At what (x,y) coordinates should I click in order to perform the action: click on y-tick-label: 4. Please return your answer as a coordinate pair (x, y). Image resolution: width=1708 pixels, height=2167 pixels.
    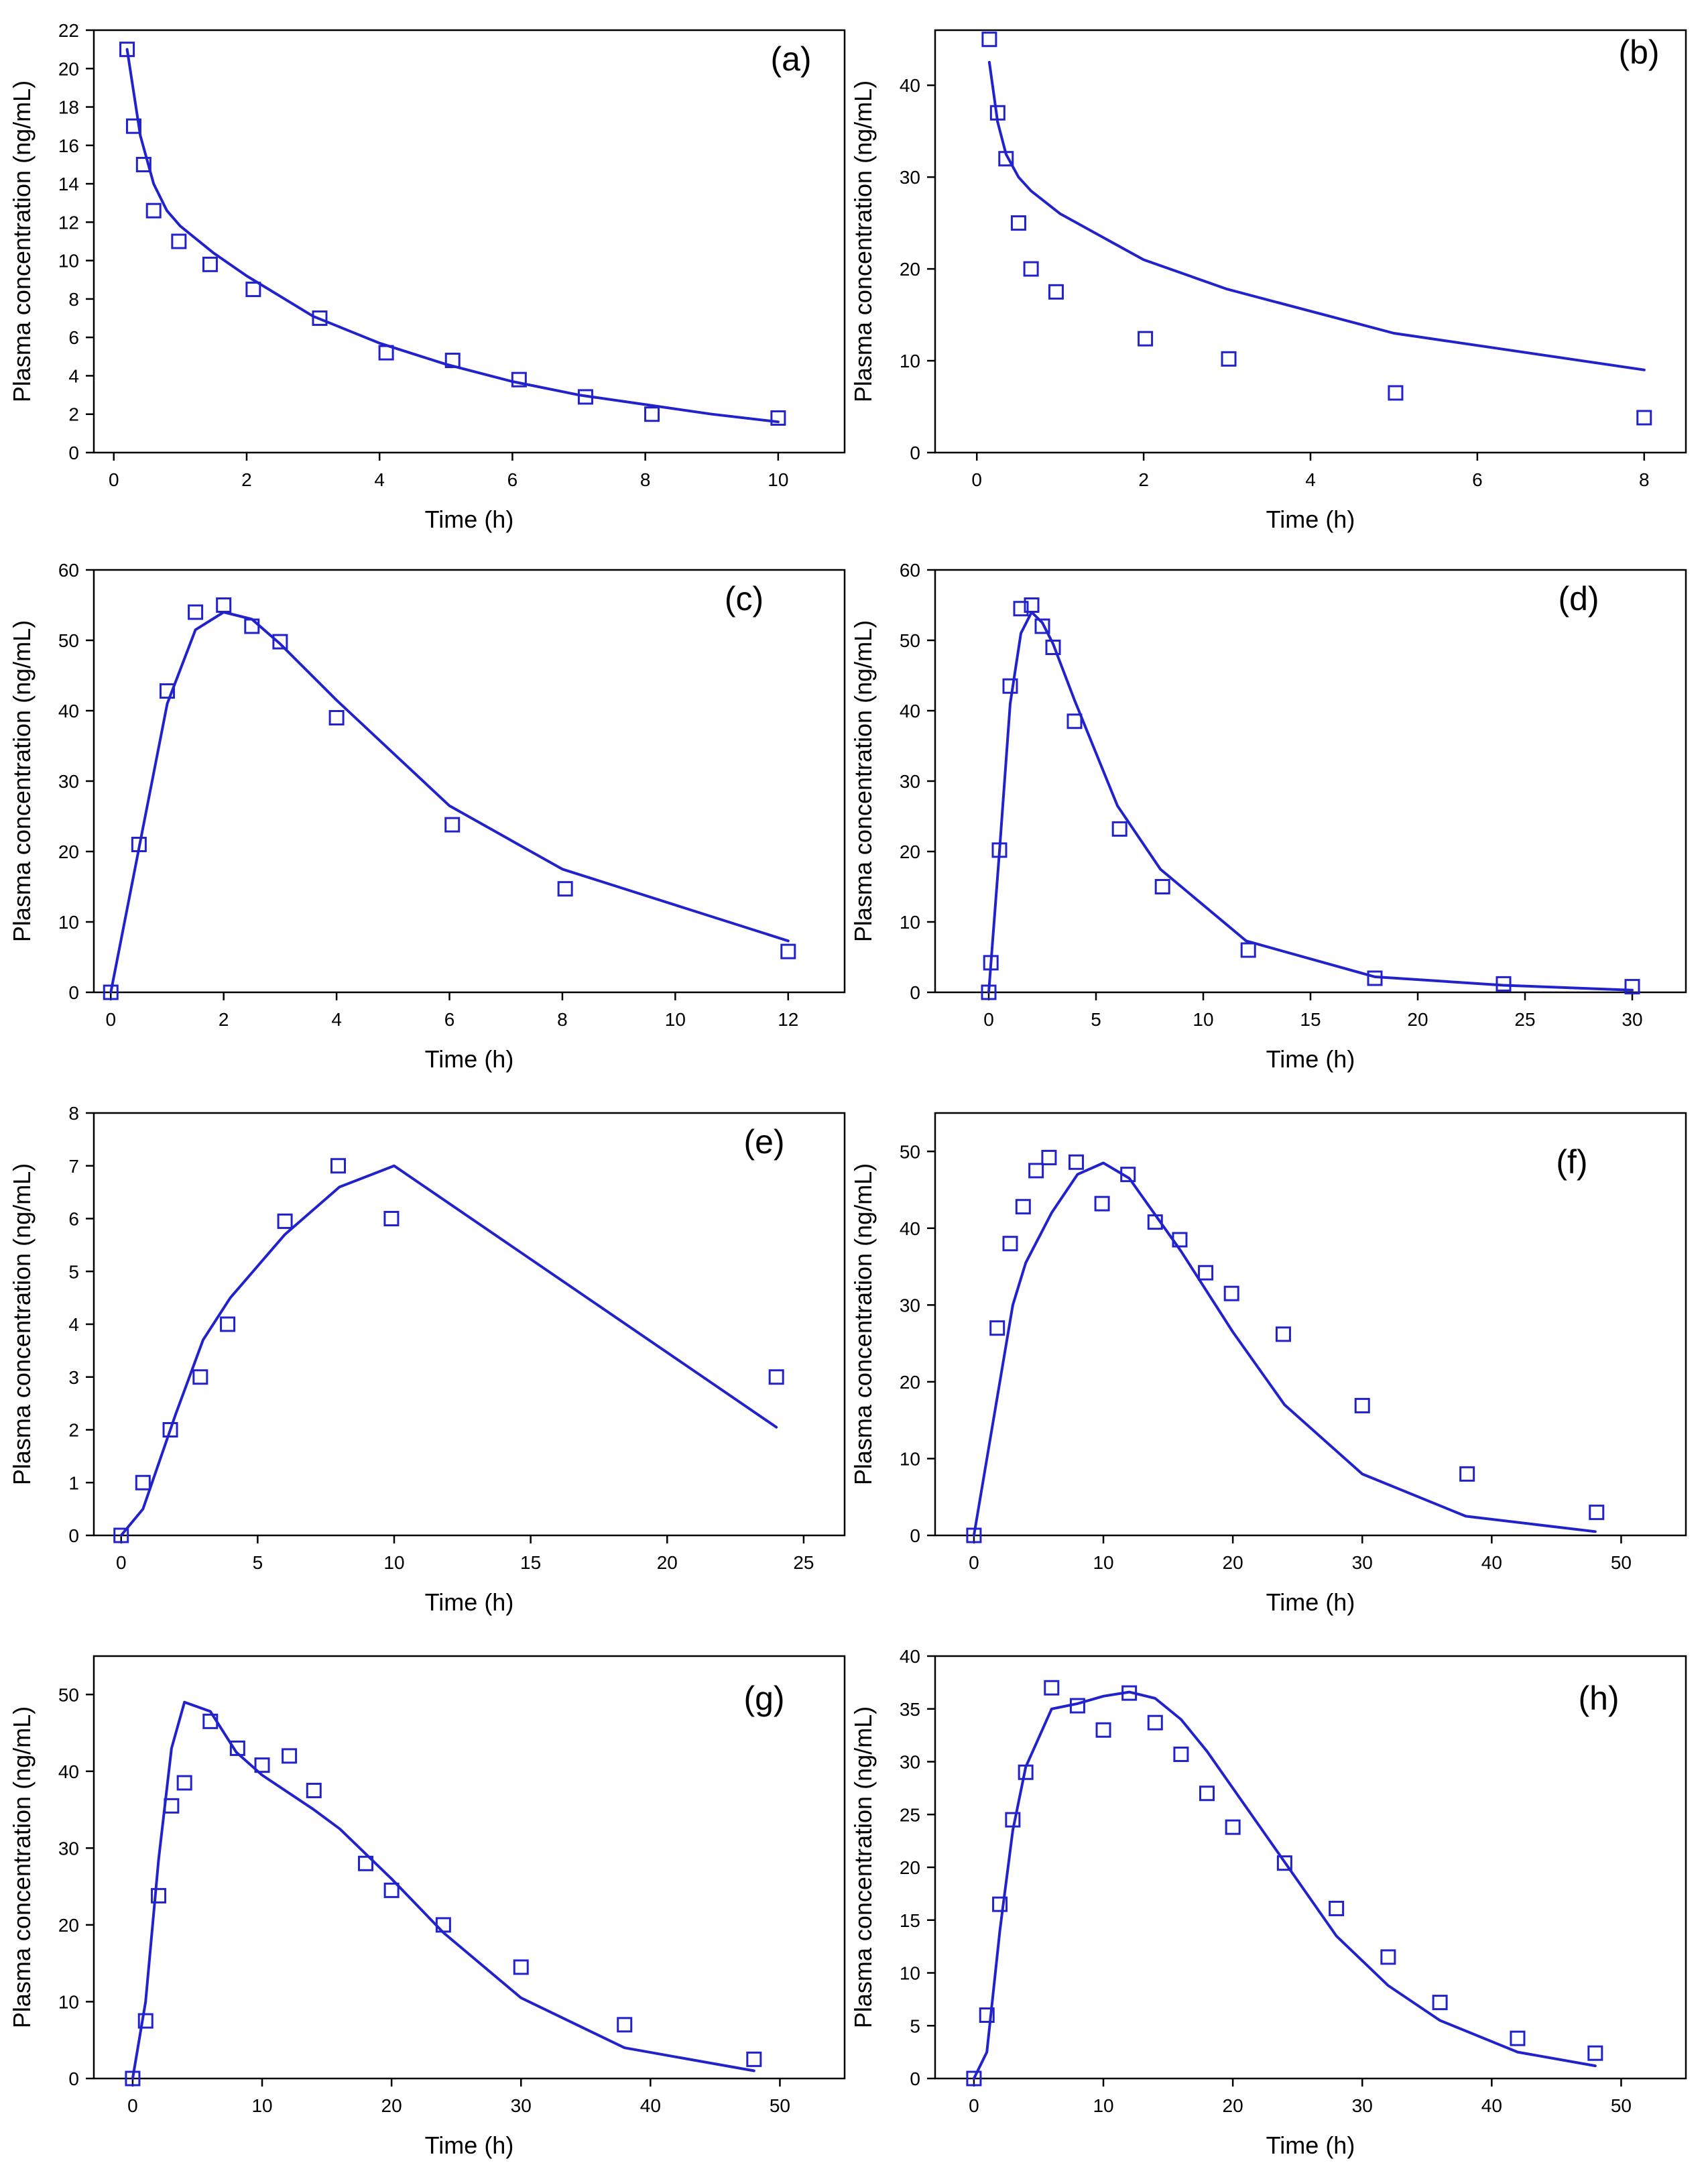
    Looking at the image, I should click on (73, 1324).